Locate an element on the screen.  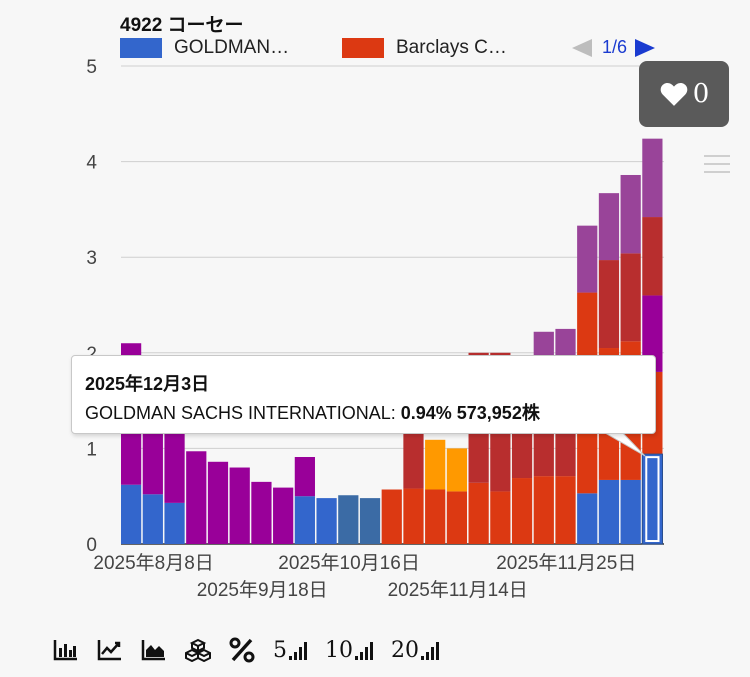
area-chart-tool-icon is located at coordinates (154, 650).